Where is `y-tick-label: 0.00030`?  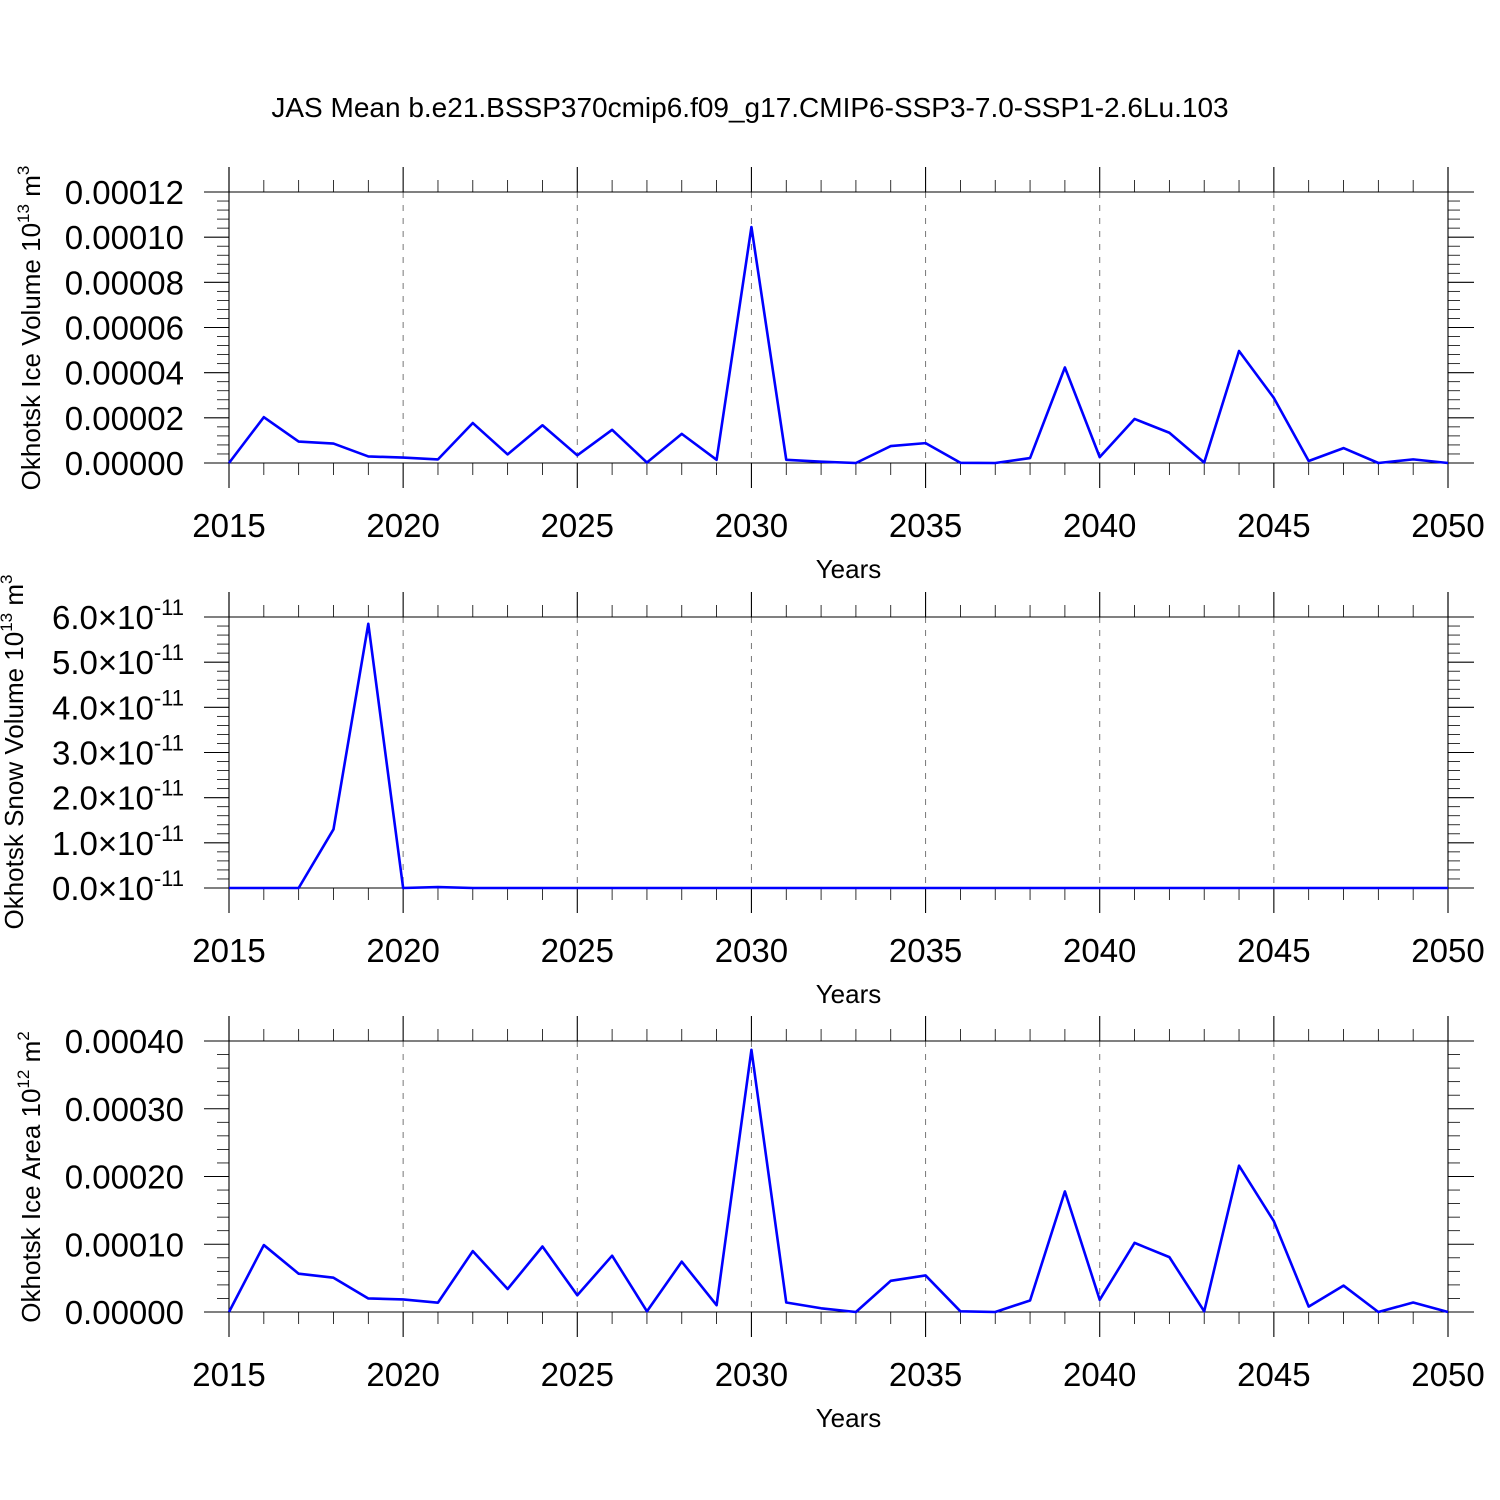 y-tick-label: 0.00030 is located at coordinates (124, 1109).